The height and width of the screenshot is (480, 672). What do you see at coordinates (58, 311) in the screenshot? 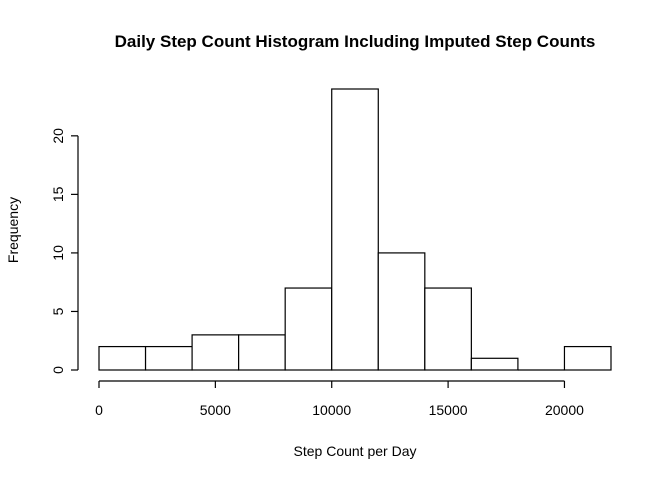
I see `y-tick-label: 5` at bounding box center [58, 311].